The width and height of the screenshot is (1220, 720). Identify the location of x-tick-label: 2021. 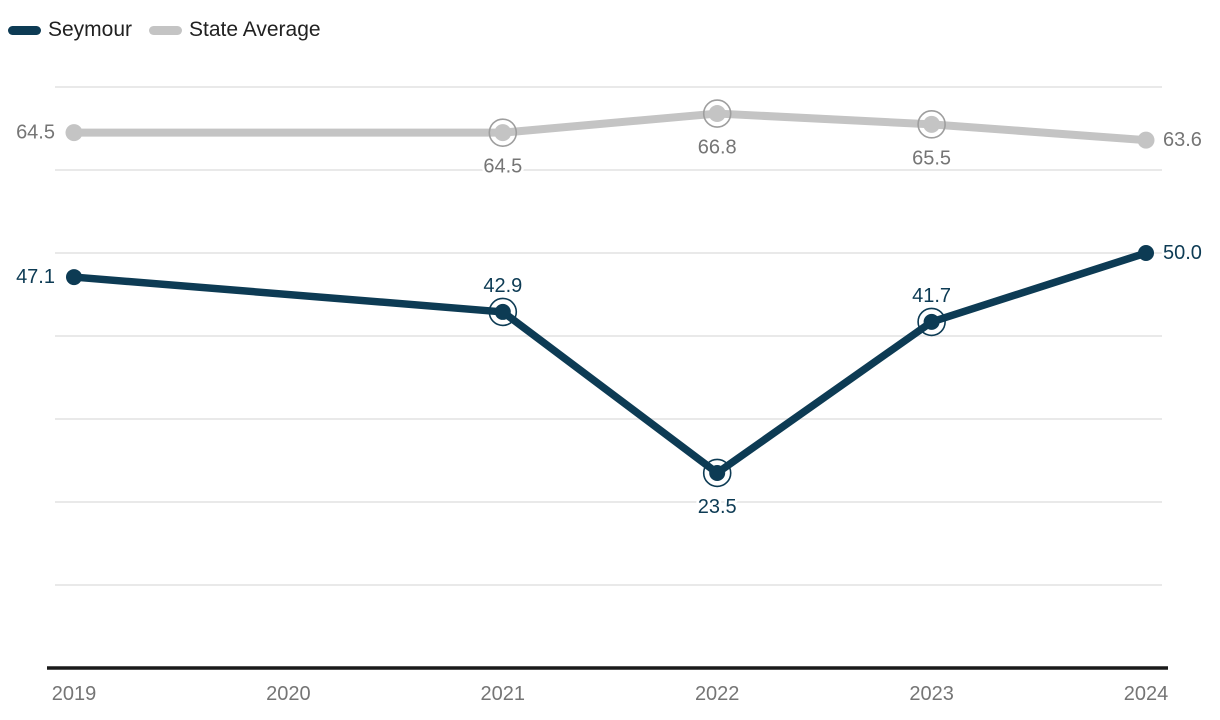
(503, 694).